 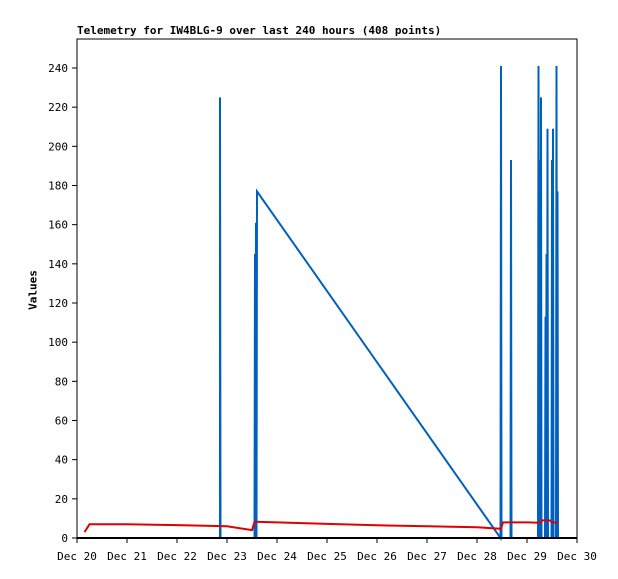 I want to click on x-tick-label: Dec 27, so click(x=427, y=556).